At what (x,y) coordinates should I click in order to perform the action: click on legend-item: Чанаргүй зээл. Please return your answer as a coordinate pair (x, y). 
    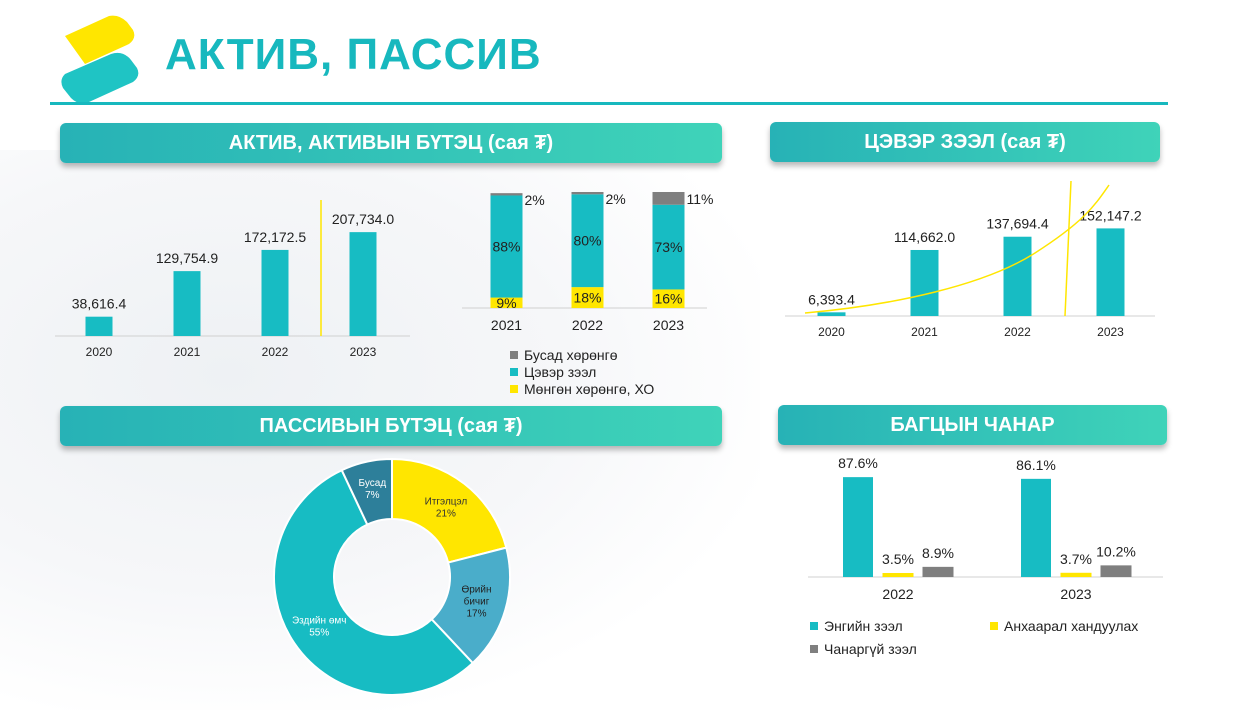
    Looking at the image, I should click on (863, 649).